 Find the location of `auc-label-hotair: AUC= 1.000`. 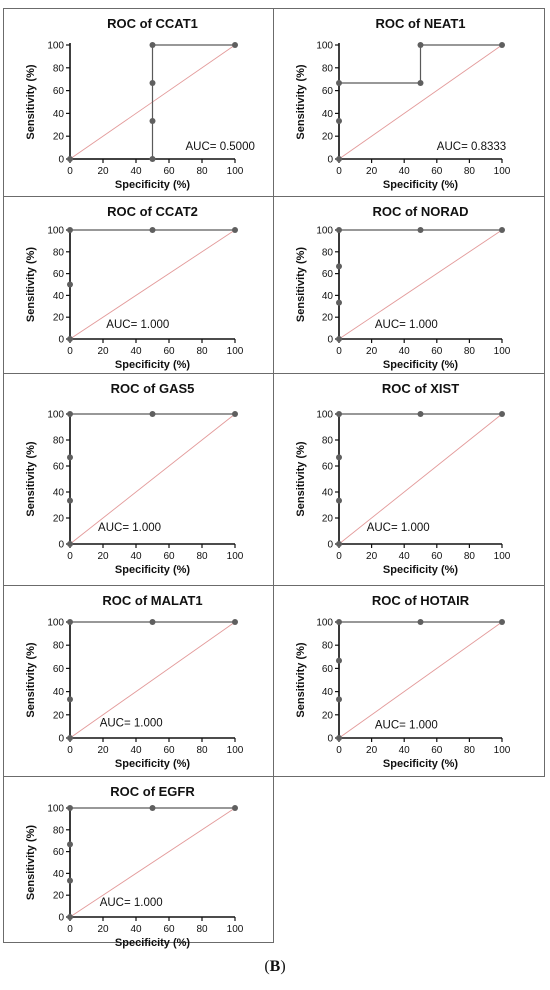

auc-label-hotair: AUC= 1.000 is located at coordinates (406, 726).